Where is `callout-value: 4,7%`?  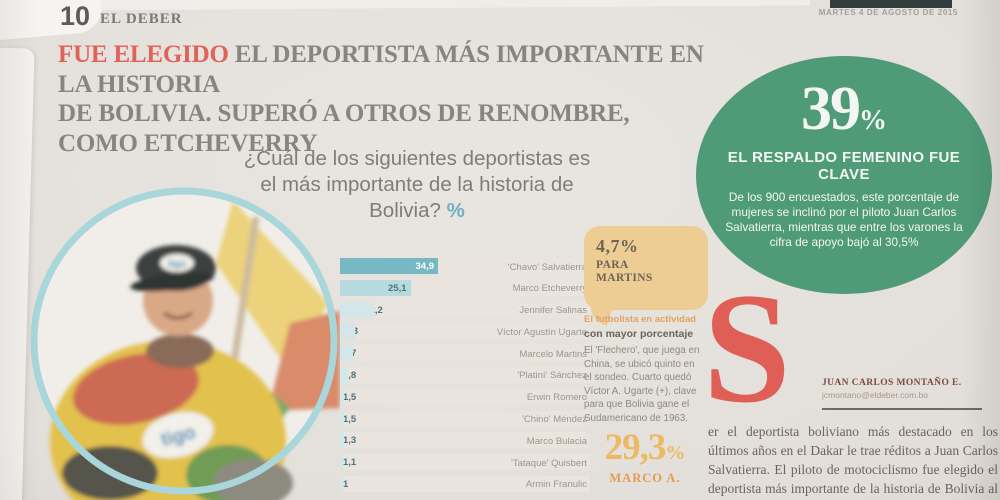 callout-value: 4,7% is located at coordinates (617, 246).